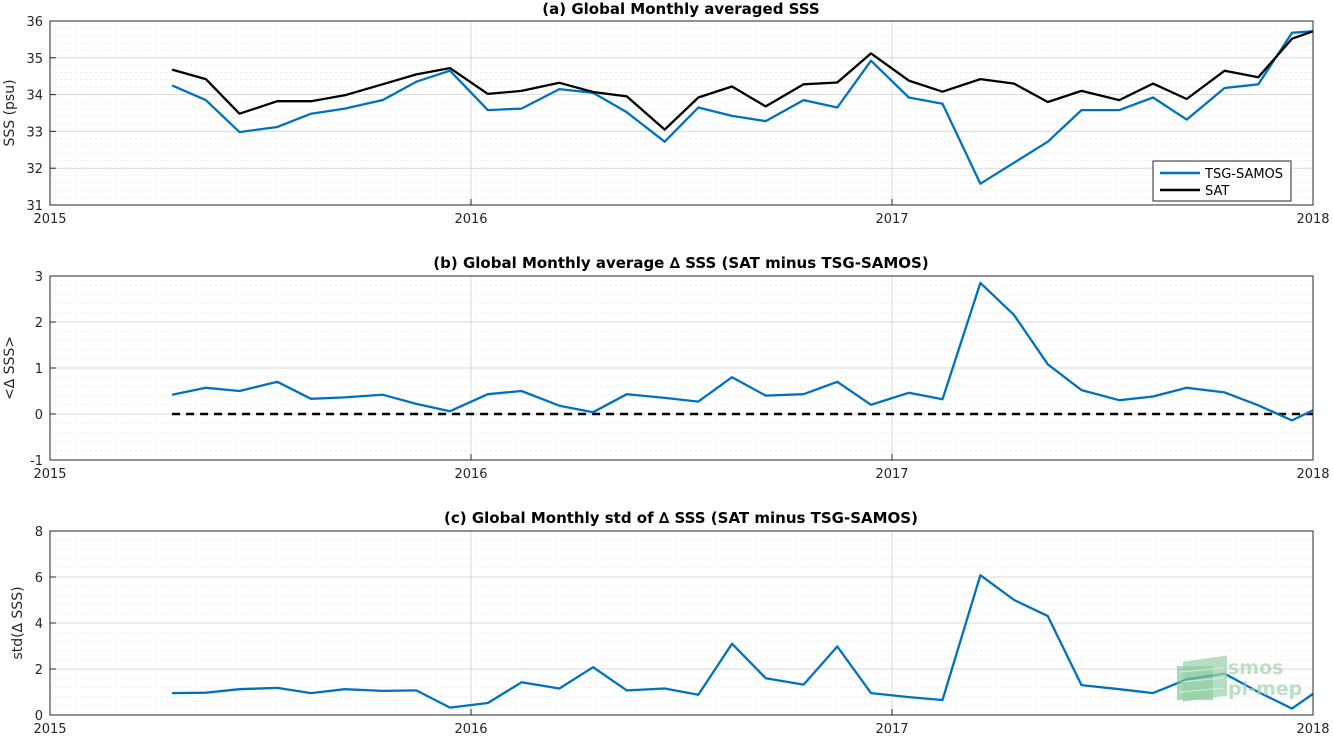 The image size is (1333, 736). What do you see at coordinates (742, 80) in the screenshot?
I see `series-line-sat-panel-a` at bounding box center [742, 80].